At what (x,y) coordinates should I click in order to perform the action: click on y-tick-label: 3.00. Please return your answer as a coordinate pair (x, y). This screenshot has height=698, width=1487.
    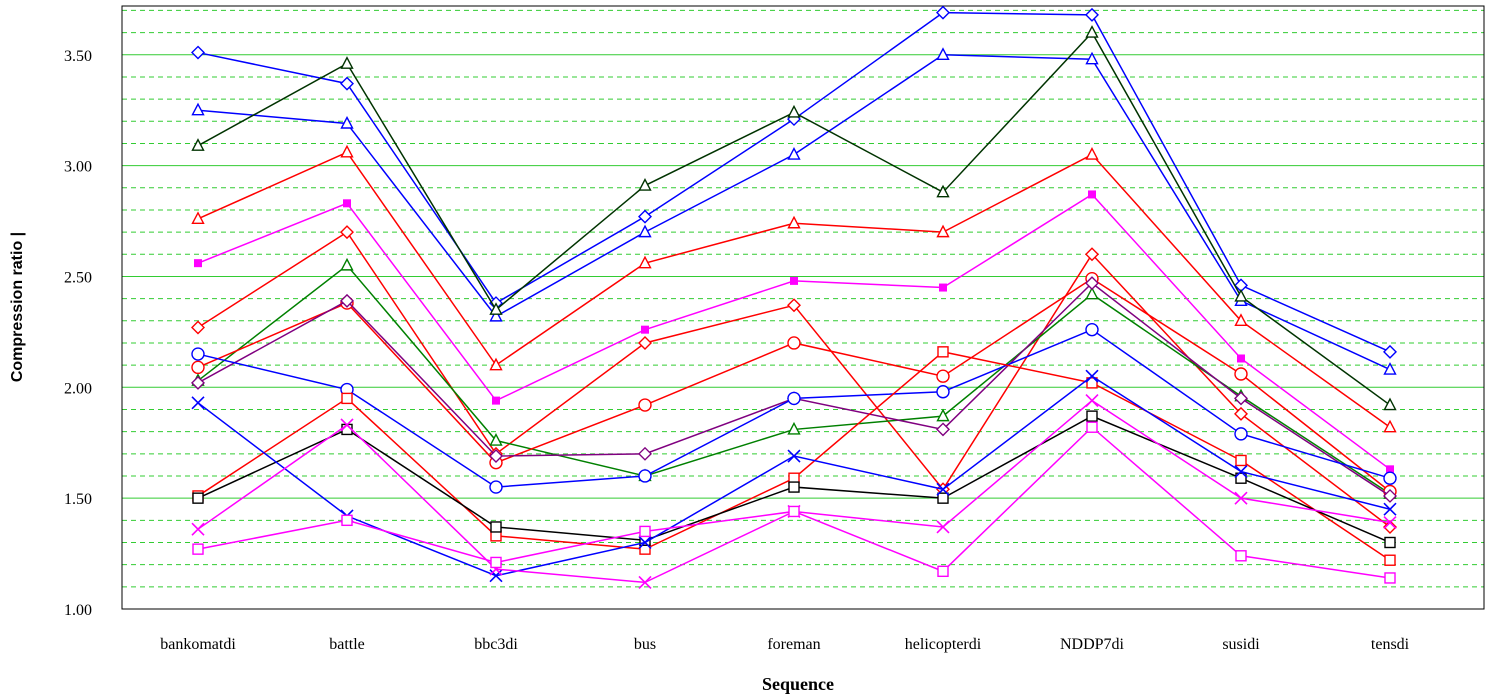
    Looking at the image, I should click on (78, 167).